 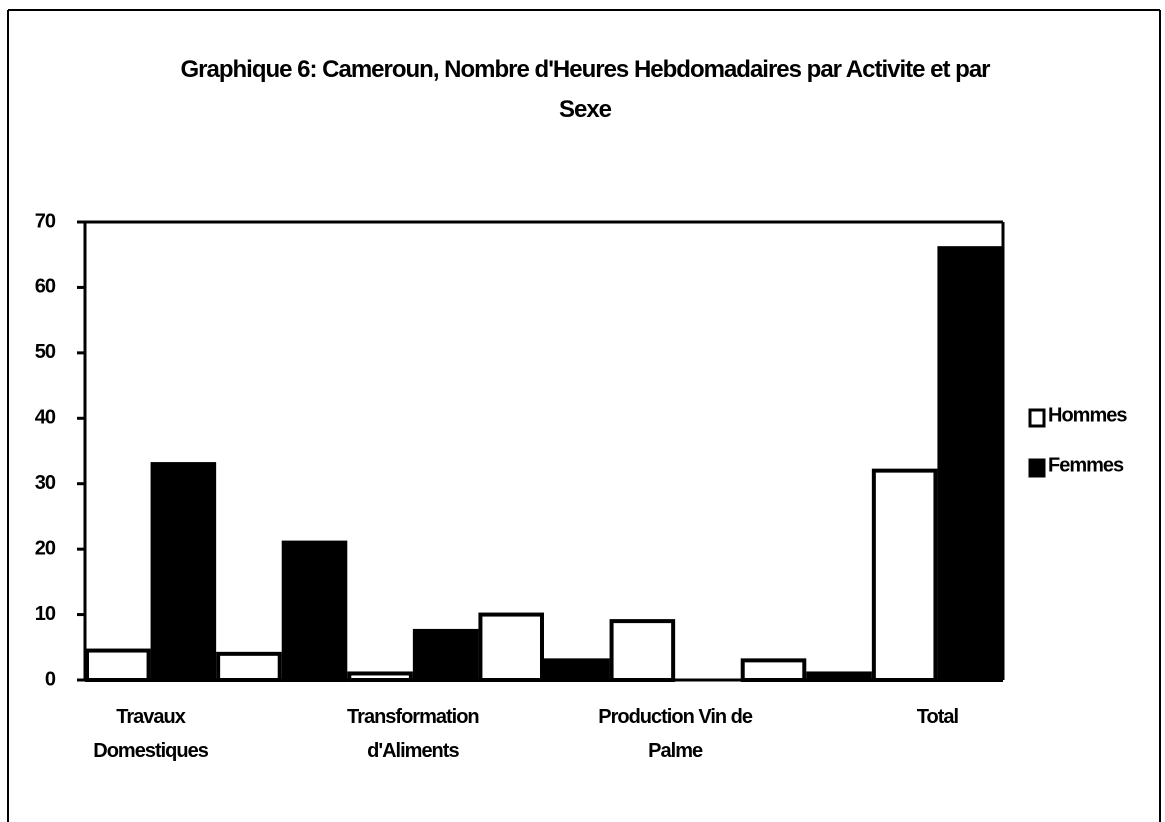 I want to click on y-tick-label: 0, so click(x=50, y=679).